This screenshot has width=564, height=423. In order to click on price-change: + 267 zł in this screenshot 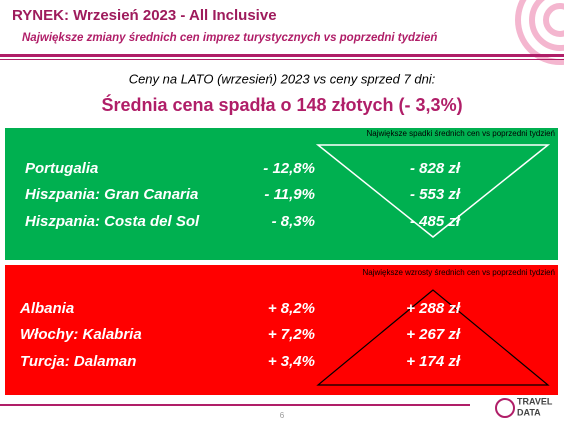, I will do `click(433, 334)`.